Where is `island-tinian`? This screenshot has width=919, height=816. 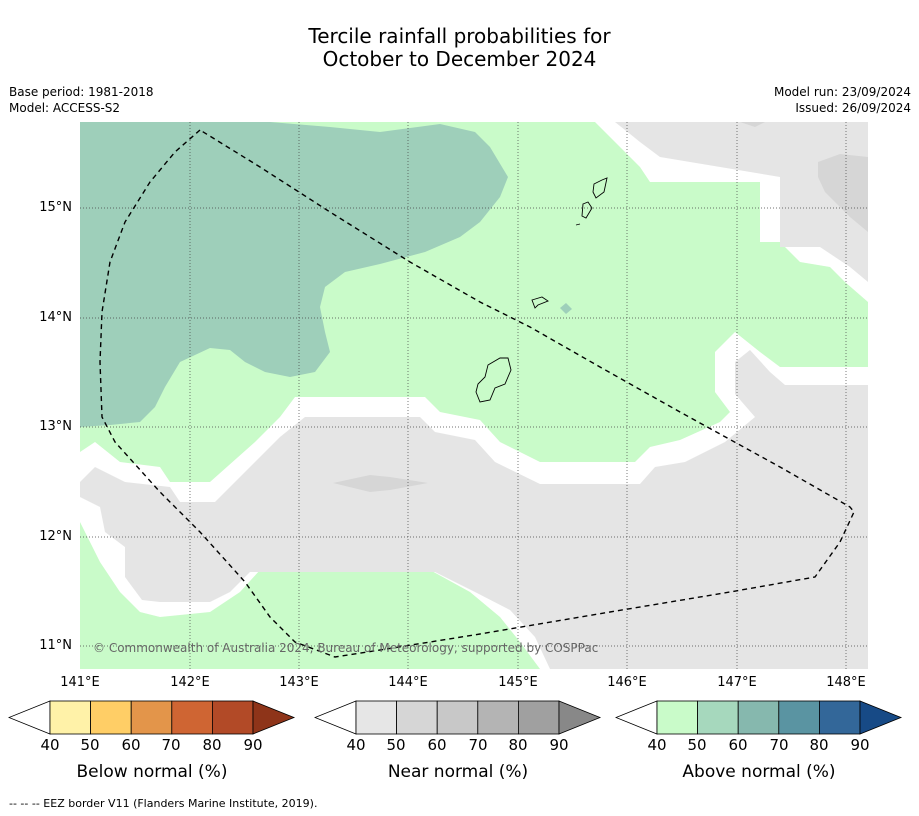 island-tinian is located at coordinates (587, 210).